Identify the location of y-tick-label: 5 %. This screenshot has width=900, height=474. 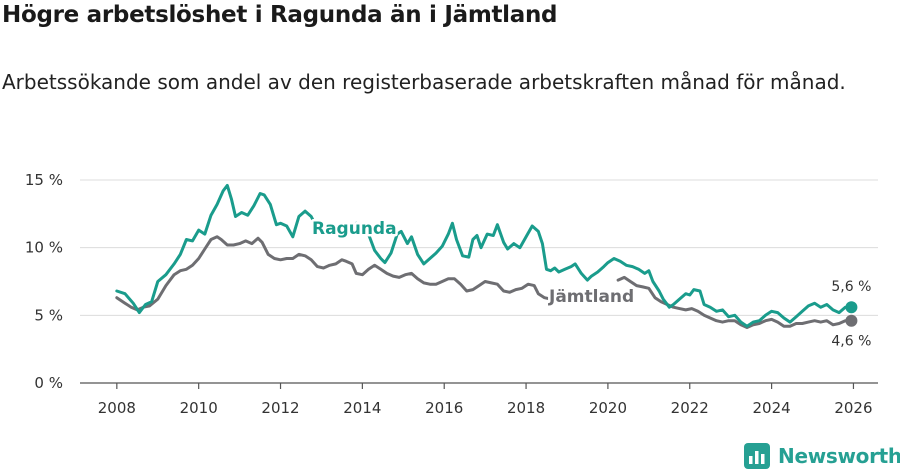
(48, 315).